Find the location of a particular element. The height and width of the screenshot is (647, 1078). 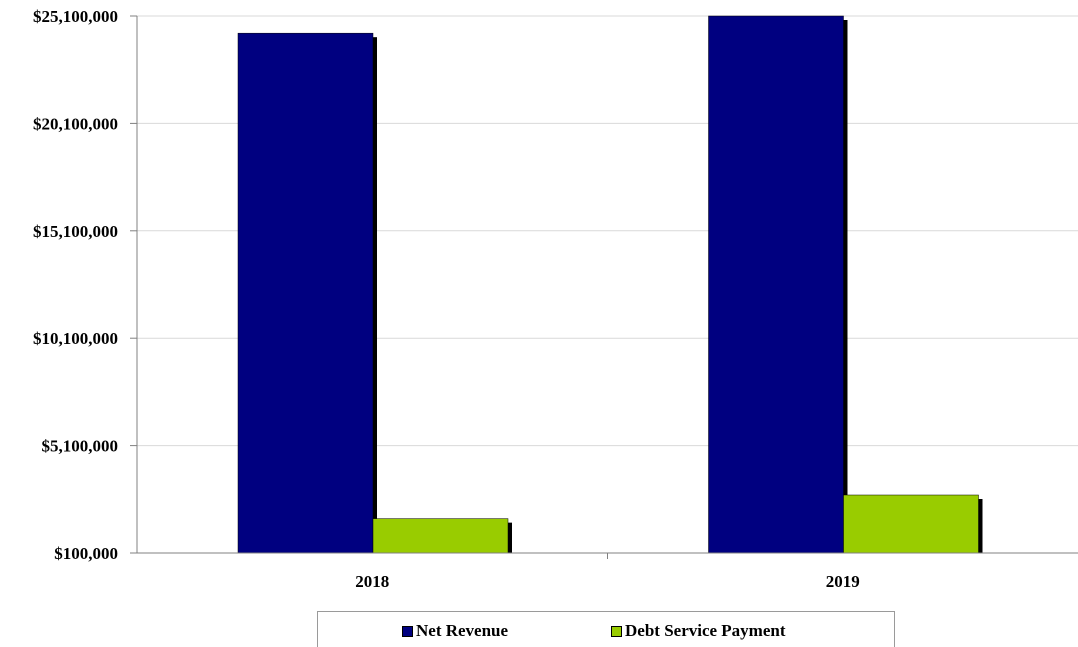

y-tick-label: $10,100,000 is located at coordinates (75, 338).